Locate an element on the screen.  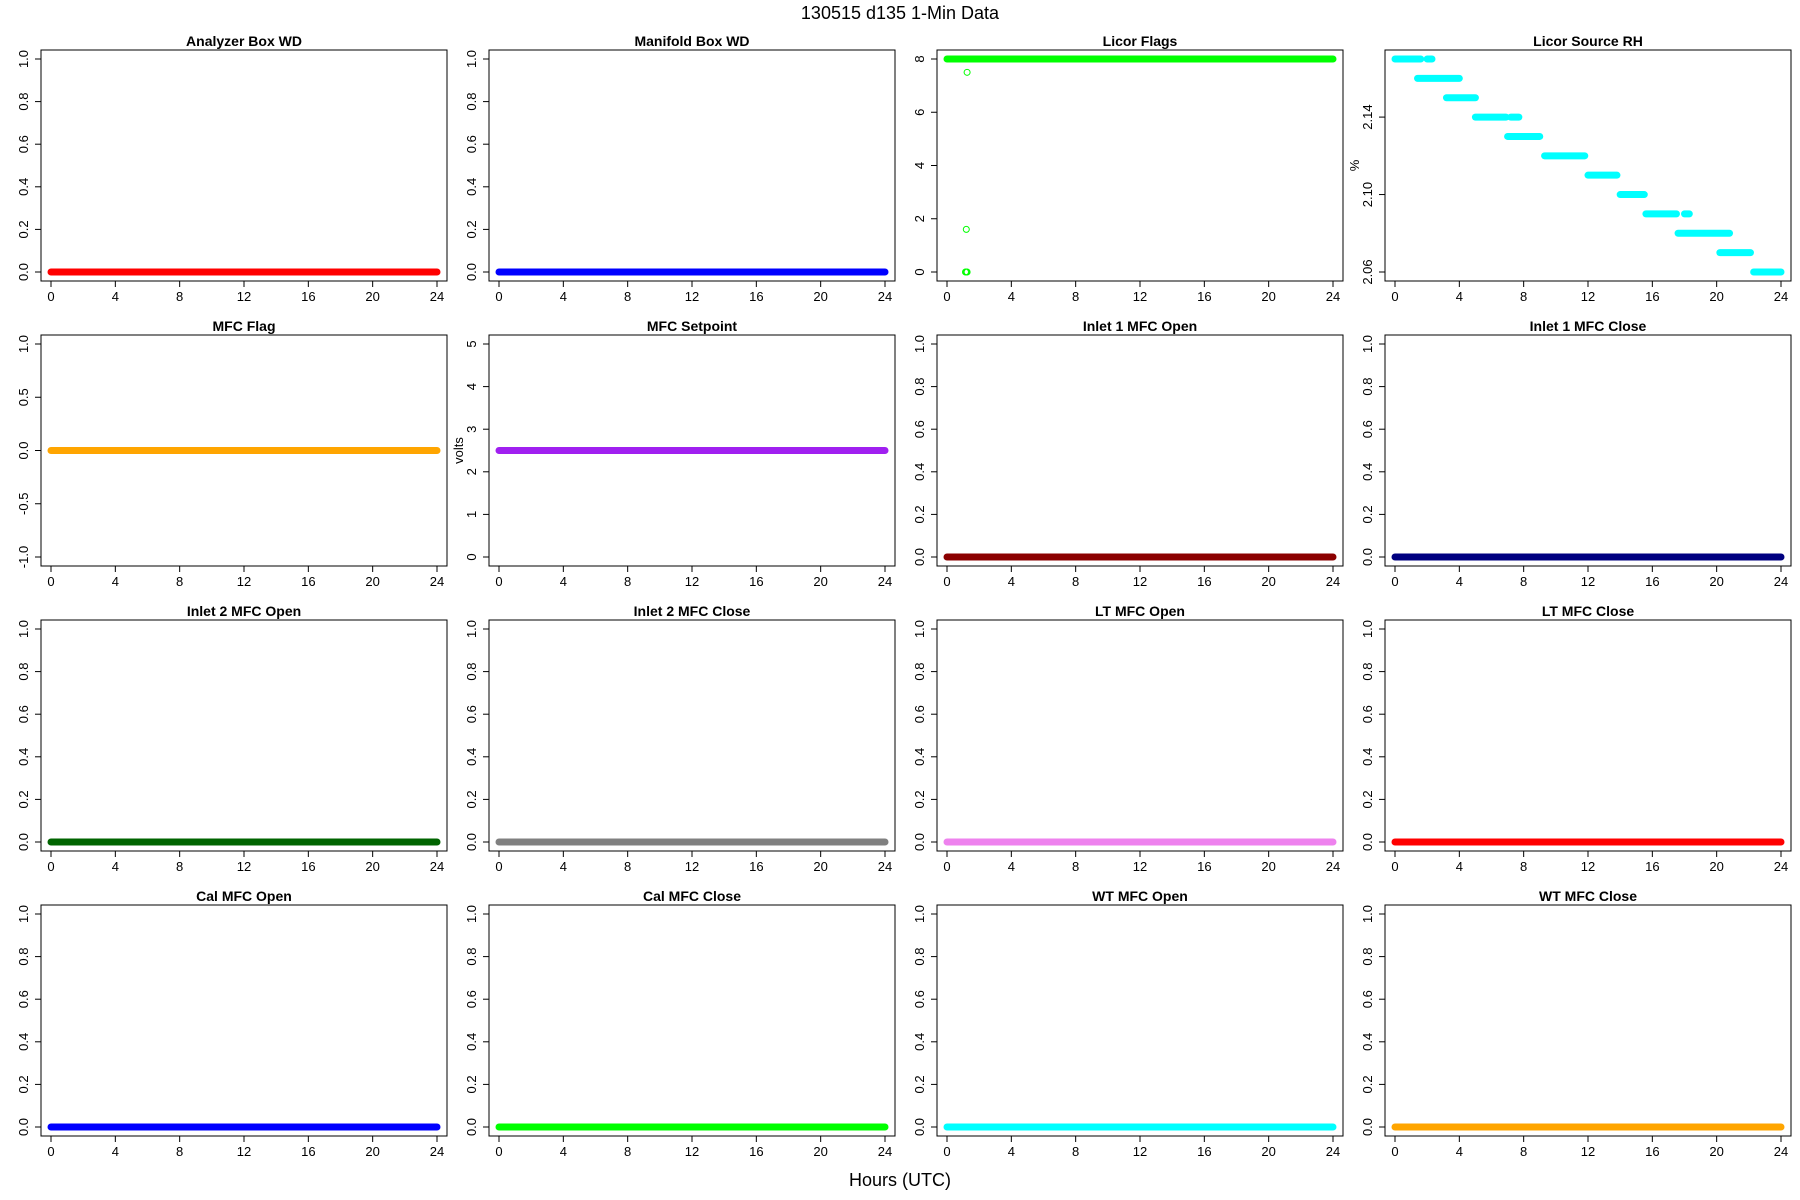
panel-title: Inlet 2 MFC Open is located at coordinates (244, 611).